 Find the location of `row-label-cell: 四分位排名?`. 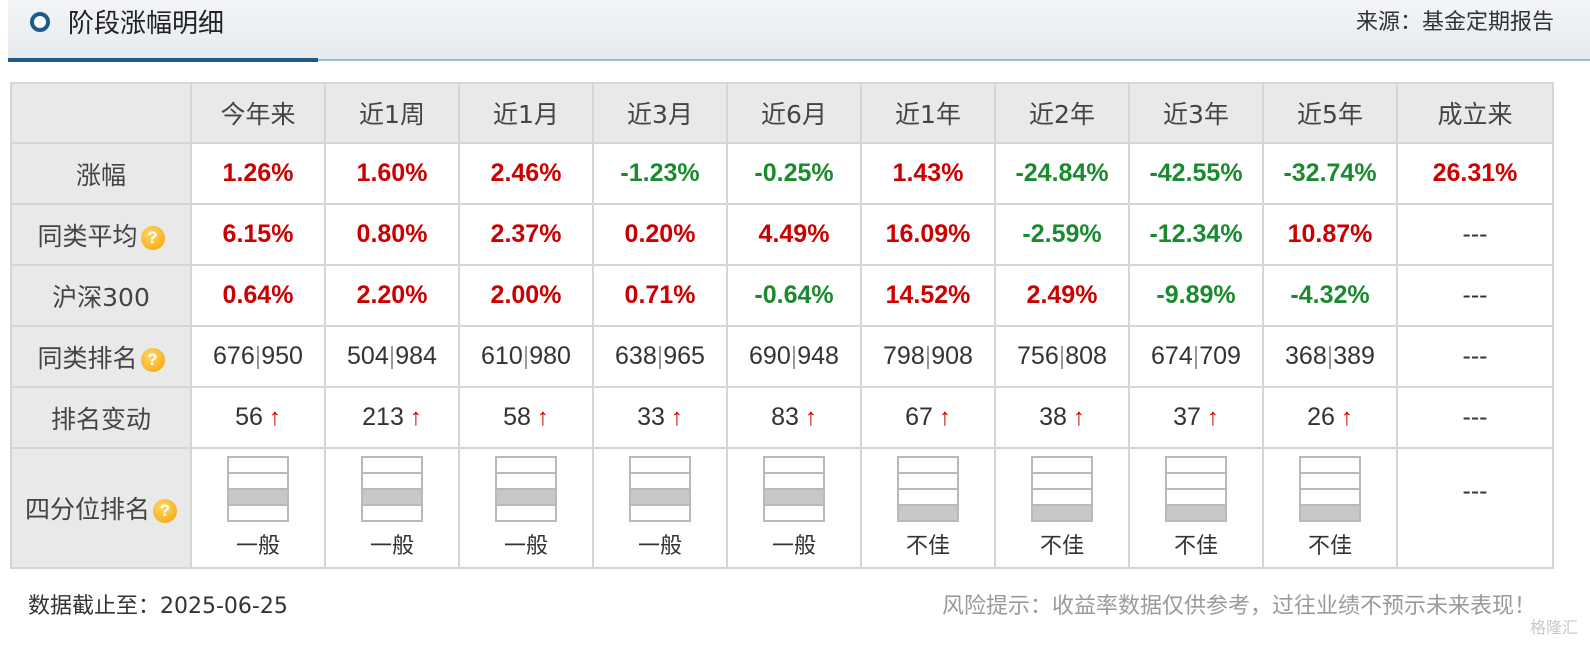

row-label-cell: 四分位排名? is located at coordinates (101, 508).